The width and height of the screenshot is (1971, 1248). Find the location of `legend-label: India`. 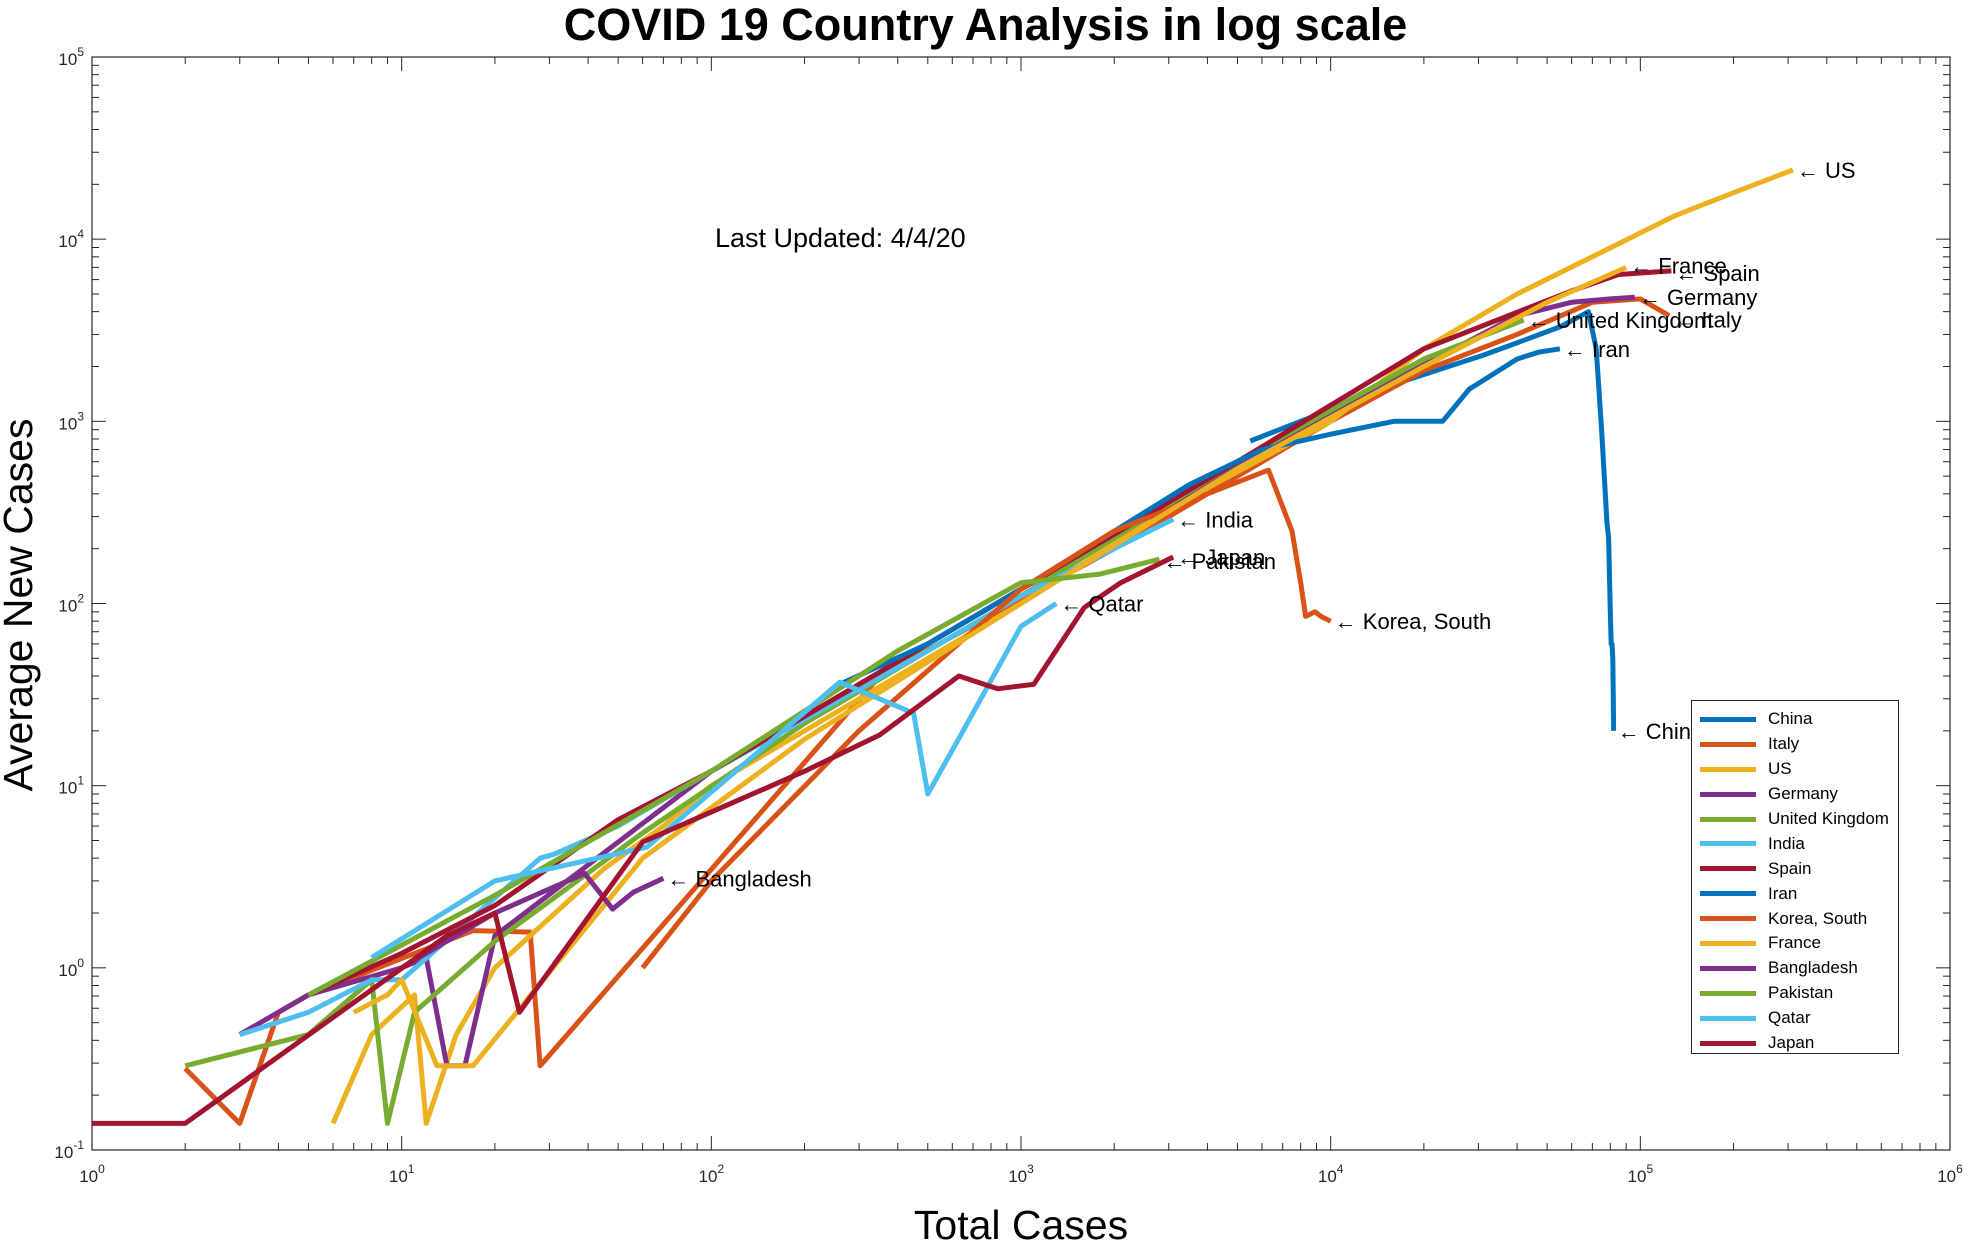

legend-label: India is located at coordinates (1786, 843).